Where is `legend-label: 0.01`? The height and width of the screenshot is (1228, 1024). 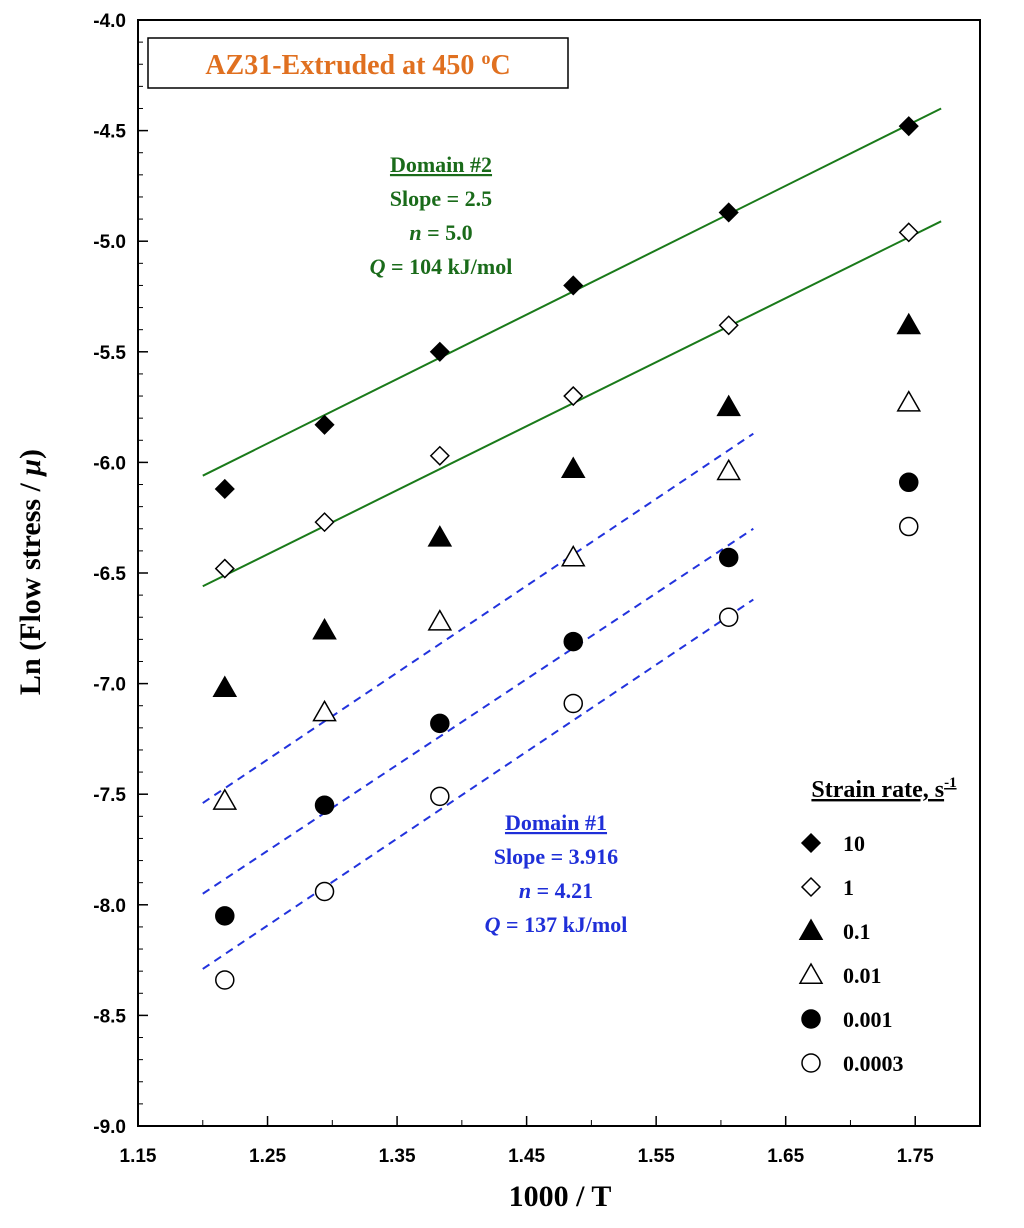 legend-label: 0.01 is located at coordinates (862, 975).